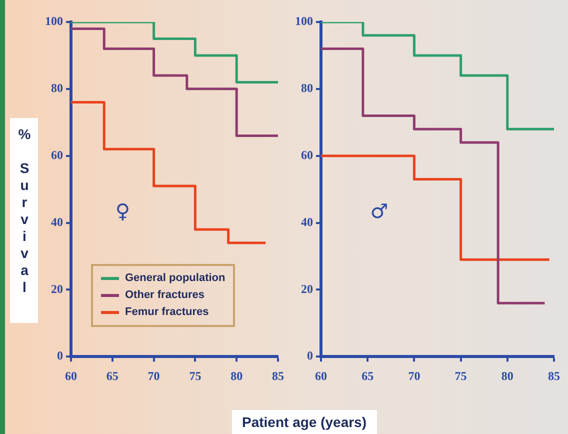 The height and width of the screenshot is (434, 568). What do you see at coordinates (122, 210) in the screenshot?
I see `annotation: ♀` at bounding box center [122, 210].